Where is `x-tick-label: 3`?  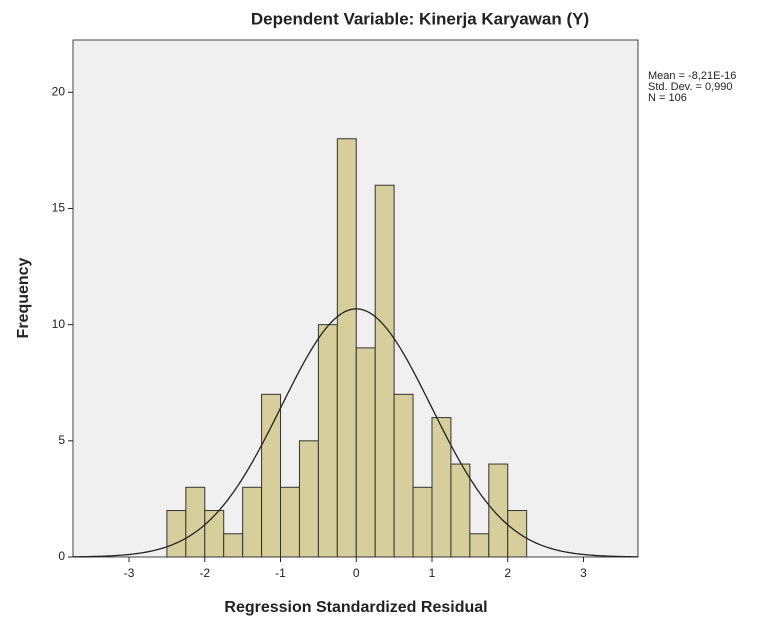 x-tick-label: 3 is located at coordinates (583, 573).